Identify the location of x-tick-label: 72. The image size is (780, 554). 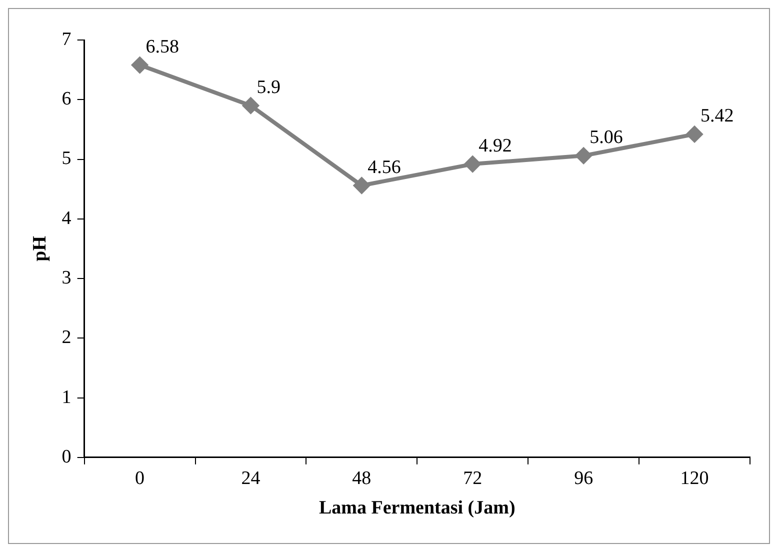
(472, 478).